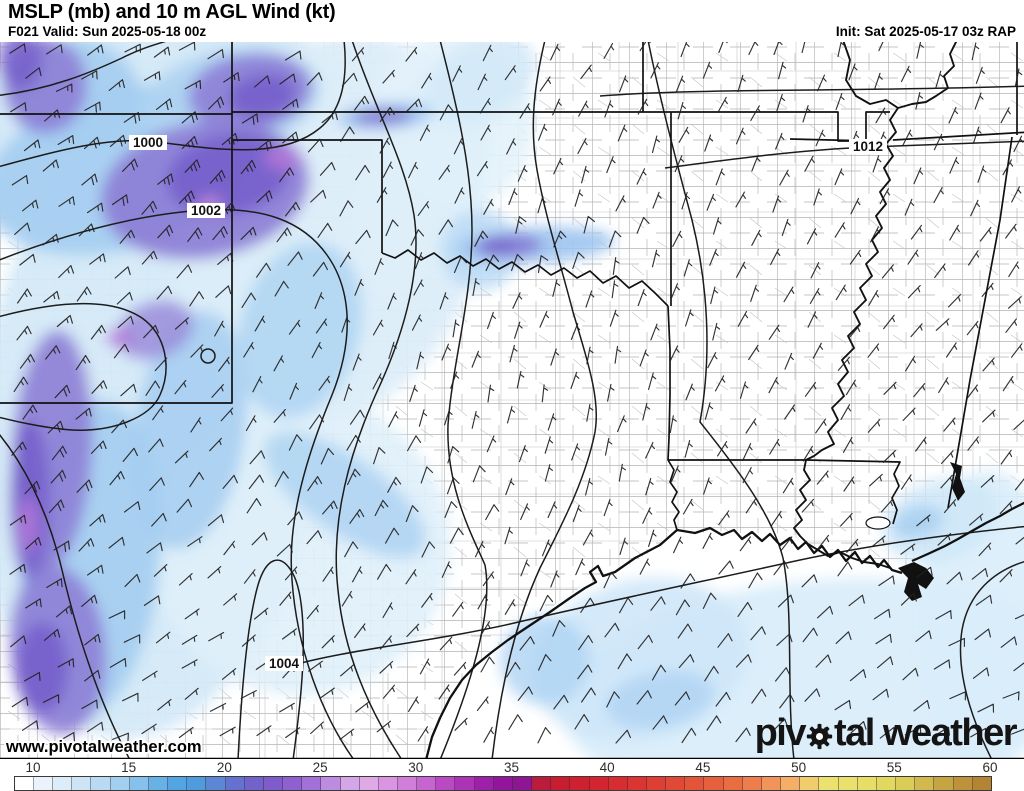  What do you see at coordinates (607, 767) in the screenshot?
I see `colorbar-tick-label: 40` at bounding box center [607, 767].